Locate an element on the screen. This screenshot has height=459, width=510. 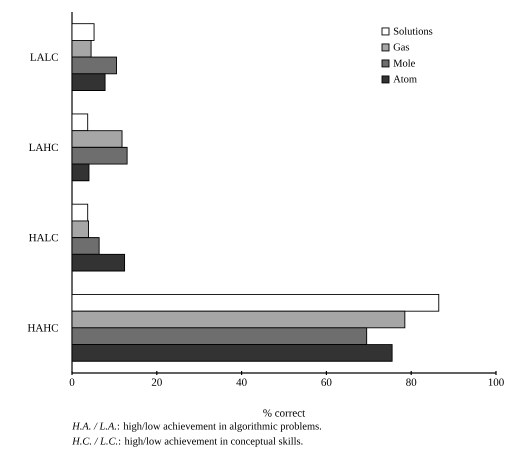
y-tick-label: LAHC is located at coordinates (43, 148).